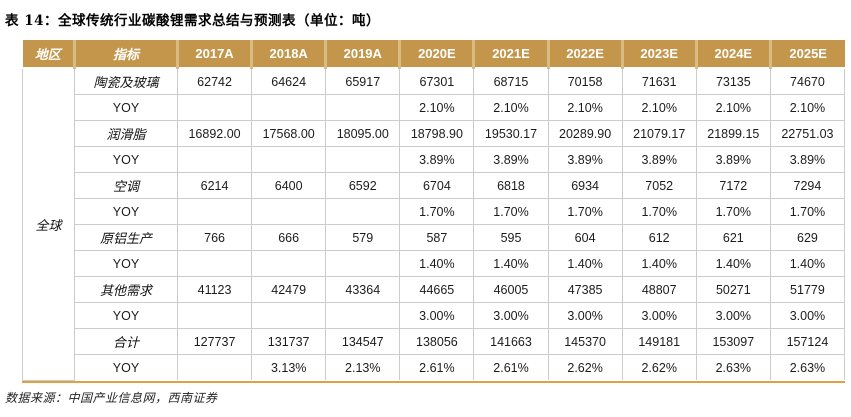 This screenshot has width=851, height=417. Describe the element at coordinates (807, 185) in the screenshot. I see `value-cell: 7294` at that location.